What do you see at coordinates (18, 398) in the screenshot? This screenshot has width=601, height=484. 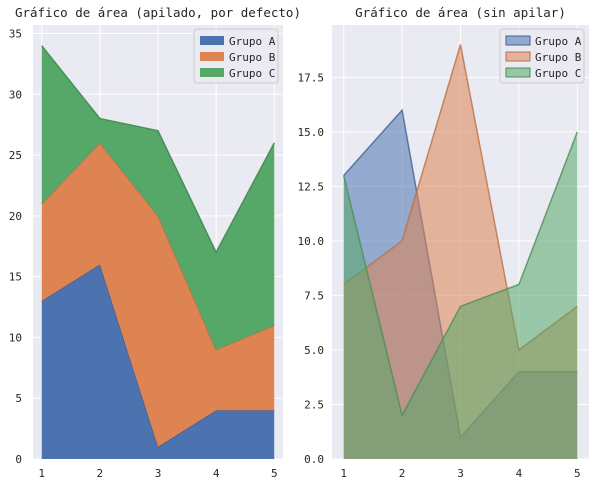 I see `y-tick-label: 5` at bounding box center [18, 398].